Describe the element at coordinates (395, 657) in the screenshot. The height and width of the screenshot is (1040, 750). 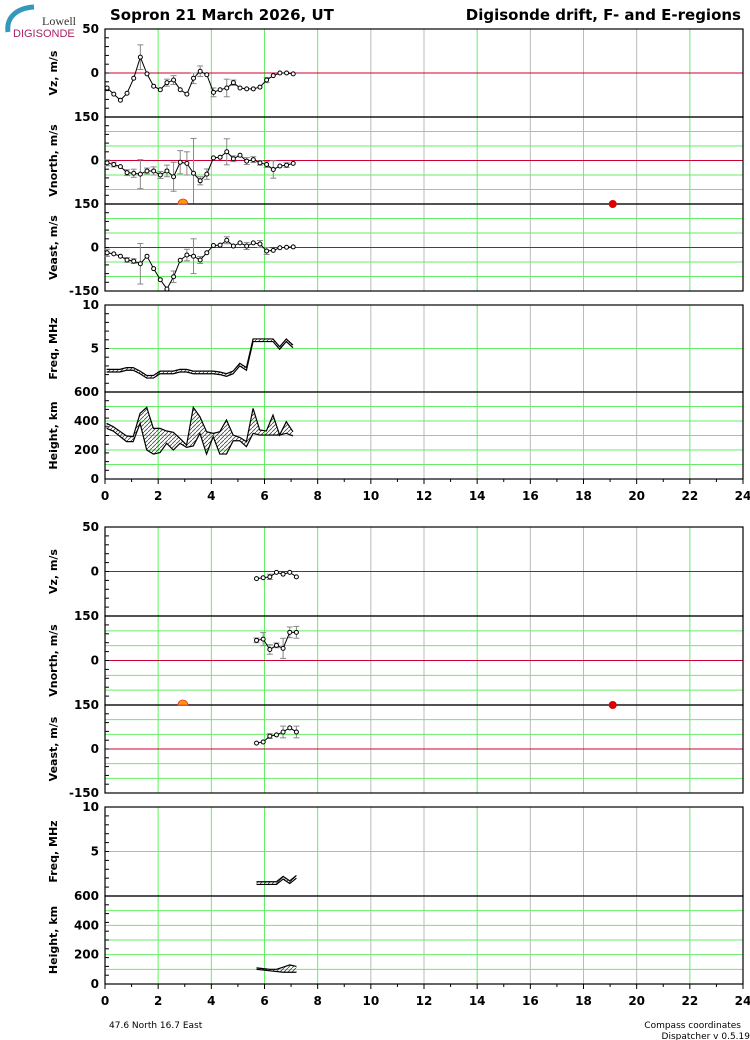
I see `panel-vnorth: 150 0 Vnorth, m/s` at that location.